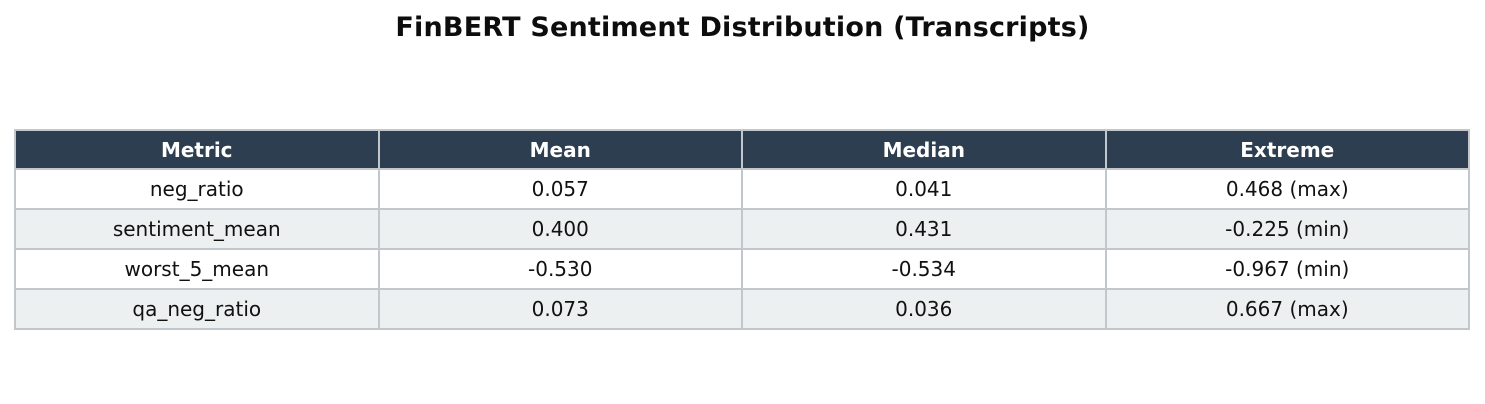  Describe the element at coordinates (1287, 269) in the screenshot. I see `cell-extreme: -0.967 (min)` at that location.